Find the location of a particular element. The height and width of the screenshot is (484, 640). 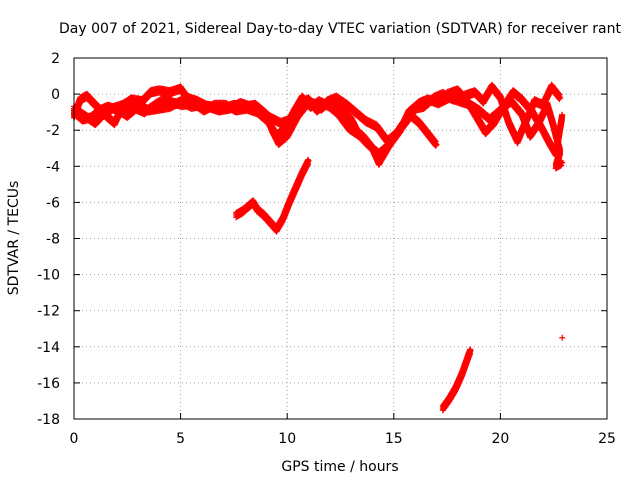

x-axis-label: GPS time / hours is located at coordinates (339, 467).